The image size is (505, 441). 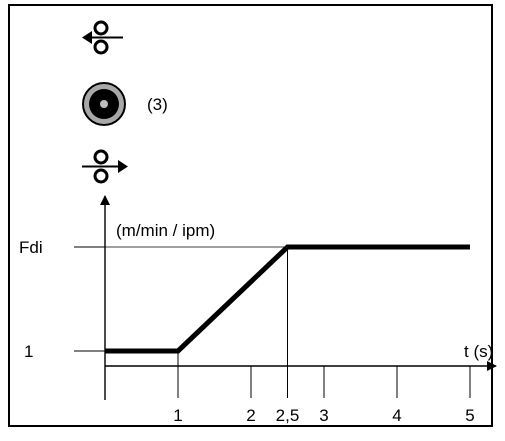 What do you see at coordinates (165, 230) in the screenshot?
I see `y-axis-label: (m/min / ipm)` at bounding box center [165, 230].